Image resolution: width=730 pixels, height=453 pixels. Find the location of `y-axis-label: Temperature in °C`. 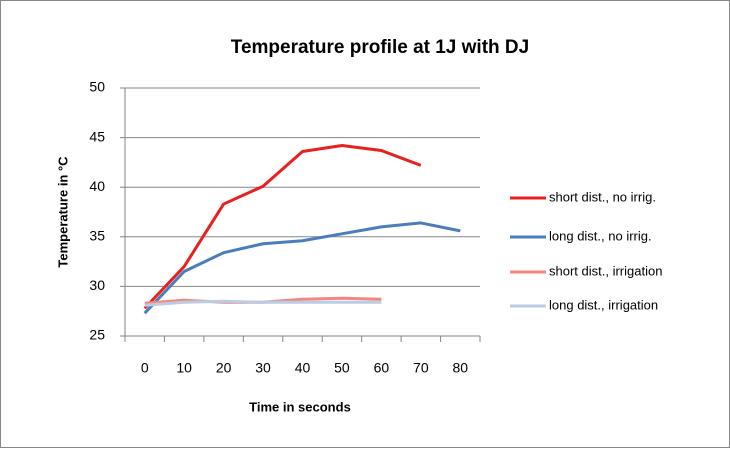

y-axis-label: Temperature in °C is located at coordinates (62, 212).